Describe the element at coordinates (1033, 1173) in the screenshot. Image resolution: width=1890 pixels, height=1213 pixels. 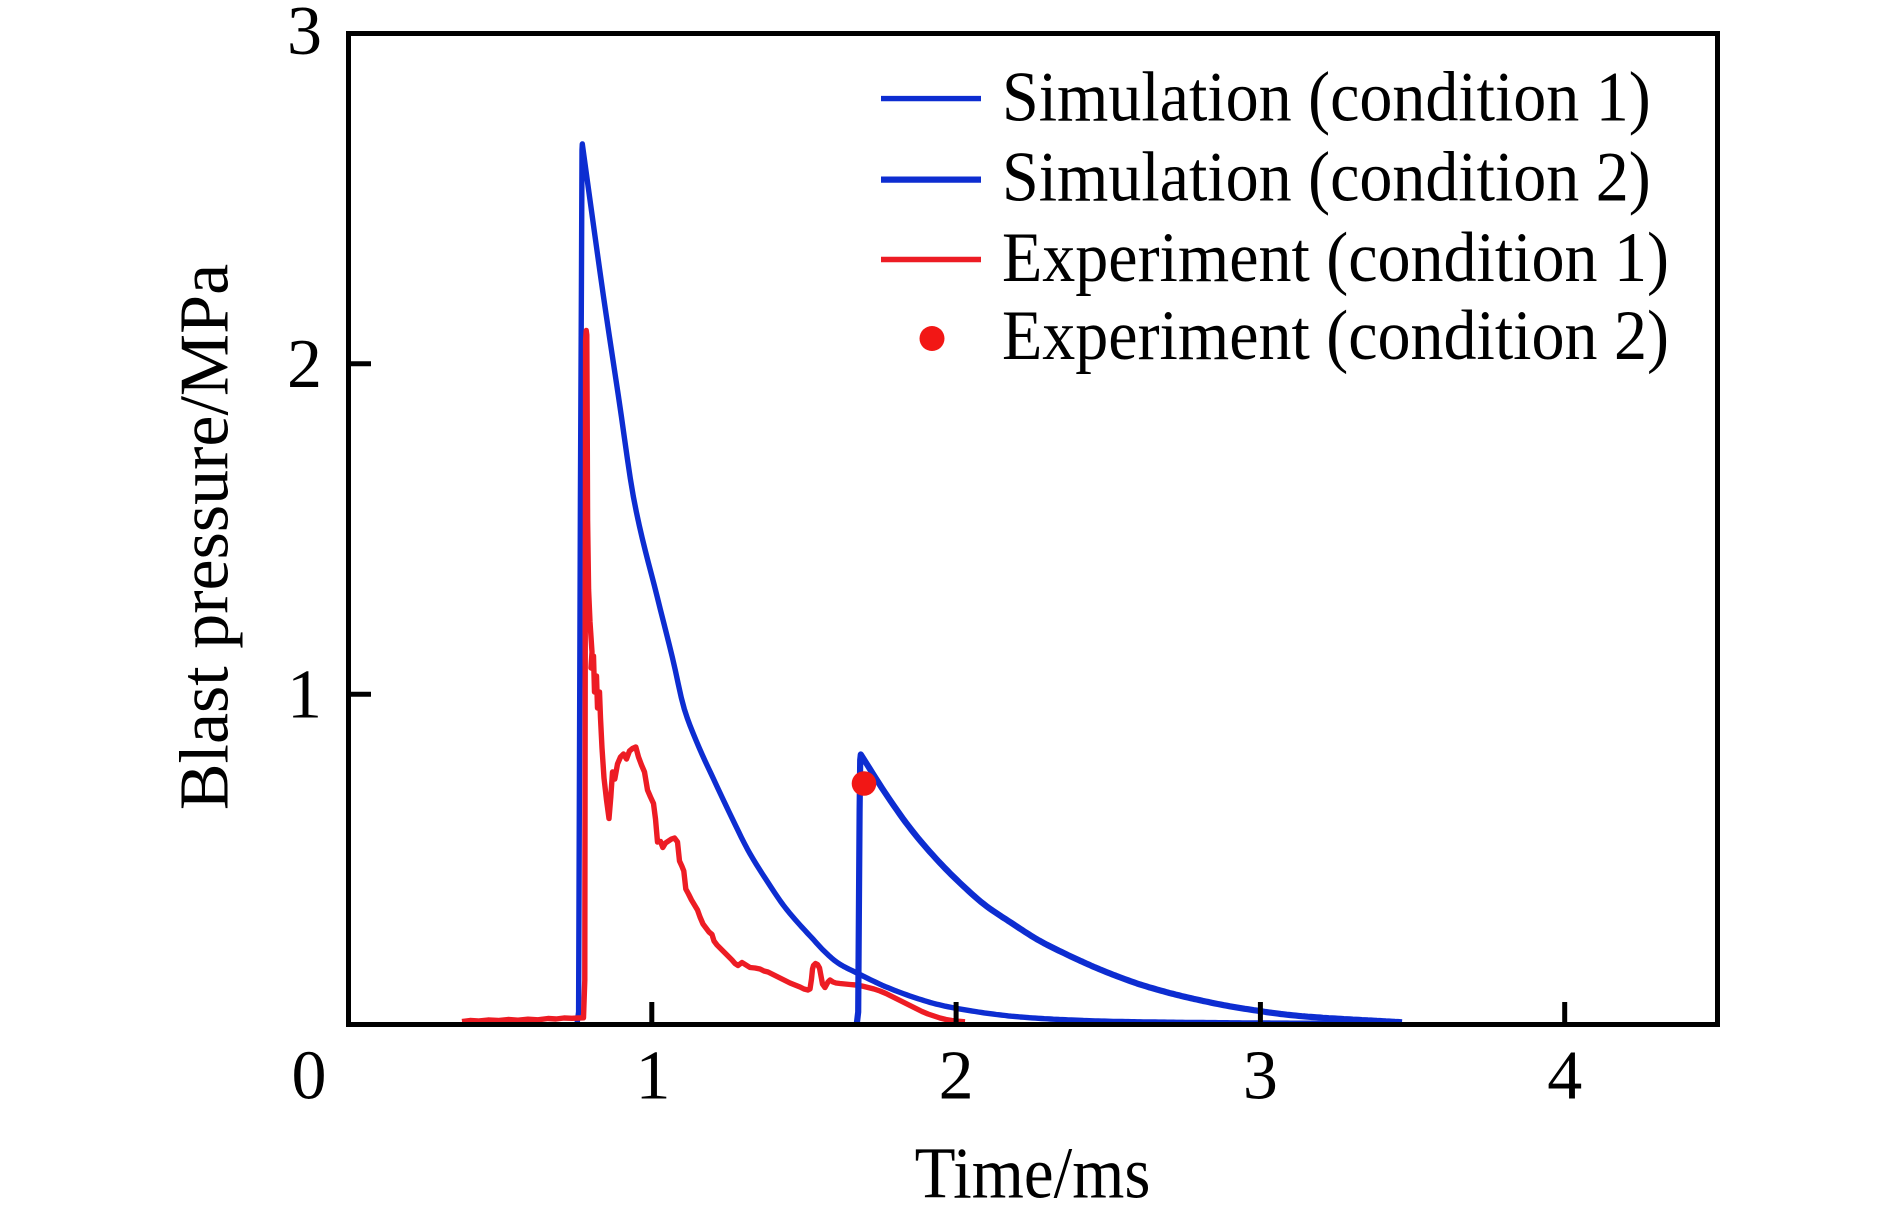
I see `svg-text: Time/ms` at that location.